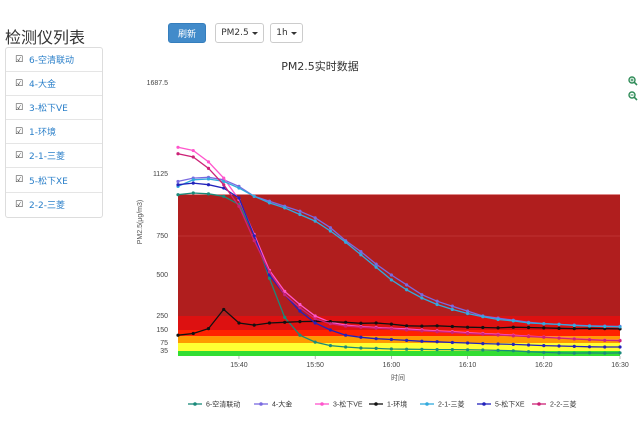 The image size is (640, 427). What do you see at coordinates (398, 377) in the screenshot?
I see `x-axis-label: 时间` at bounding box center [398, 377].